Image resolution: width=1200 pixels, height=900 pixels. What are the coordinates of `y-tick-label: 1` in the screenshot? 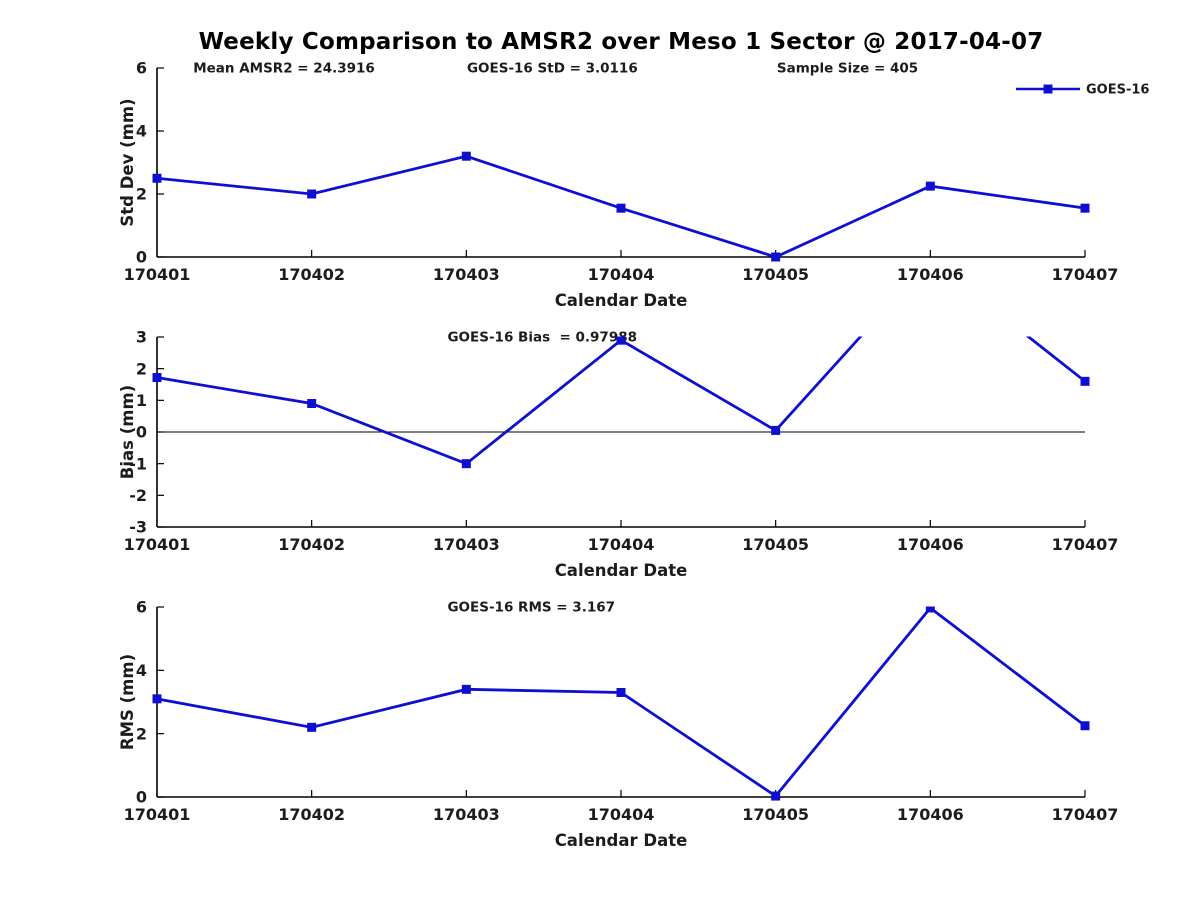 It's located at (141, 400).